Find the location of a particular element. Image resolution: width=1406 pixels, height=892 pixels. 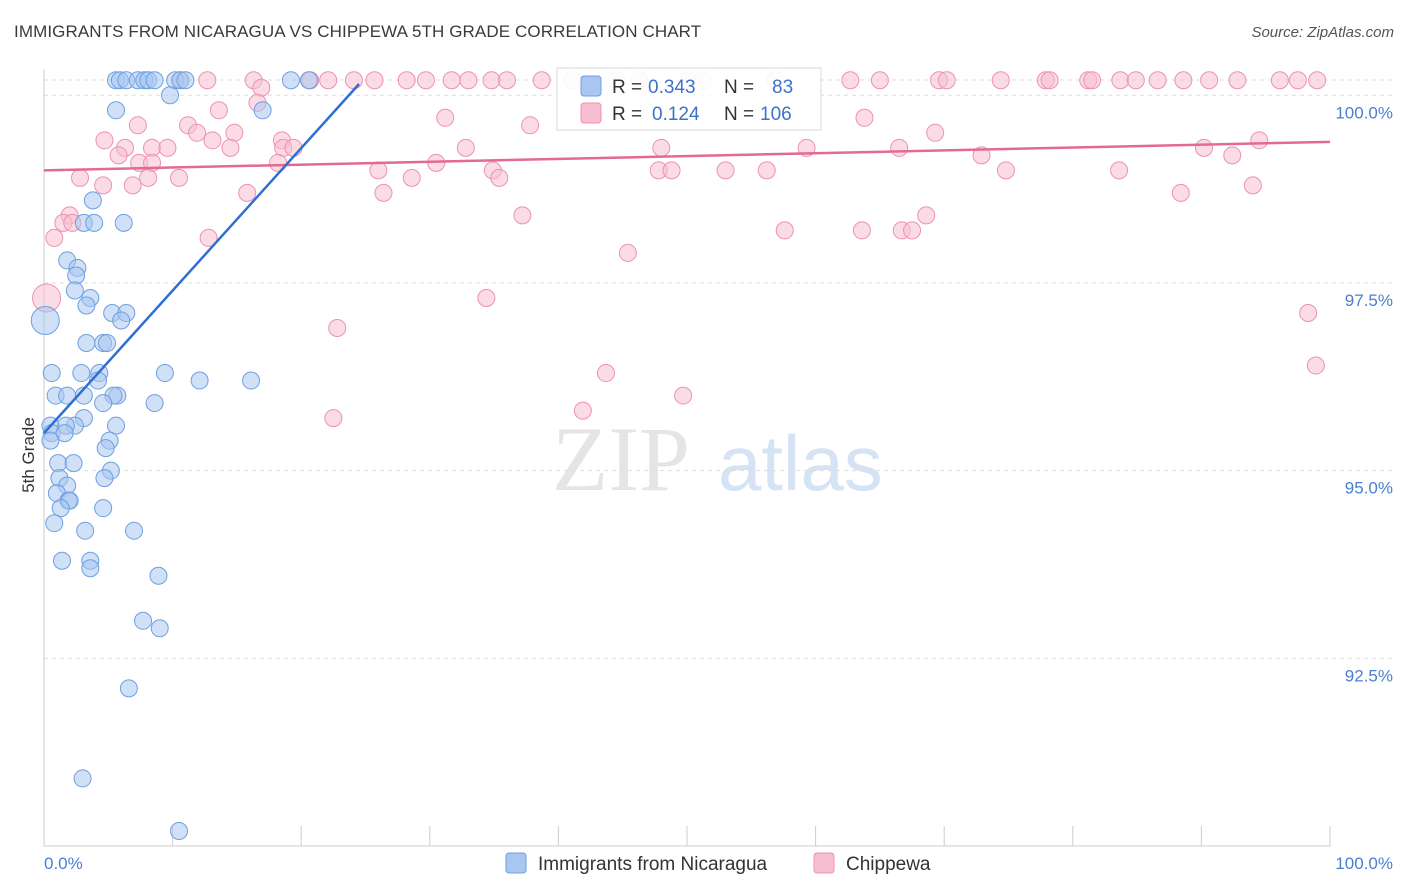

bottom-legend-label-nicaragua: Immigrants from Nicaragua is located at coordinates (653, 864).